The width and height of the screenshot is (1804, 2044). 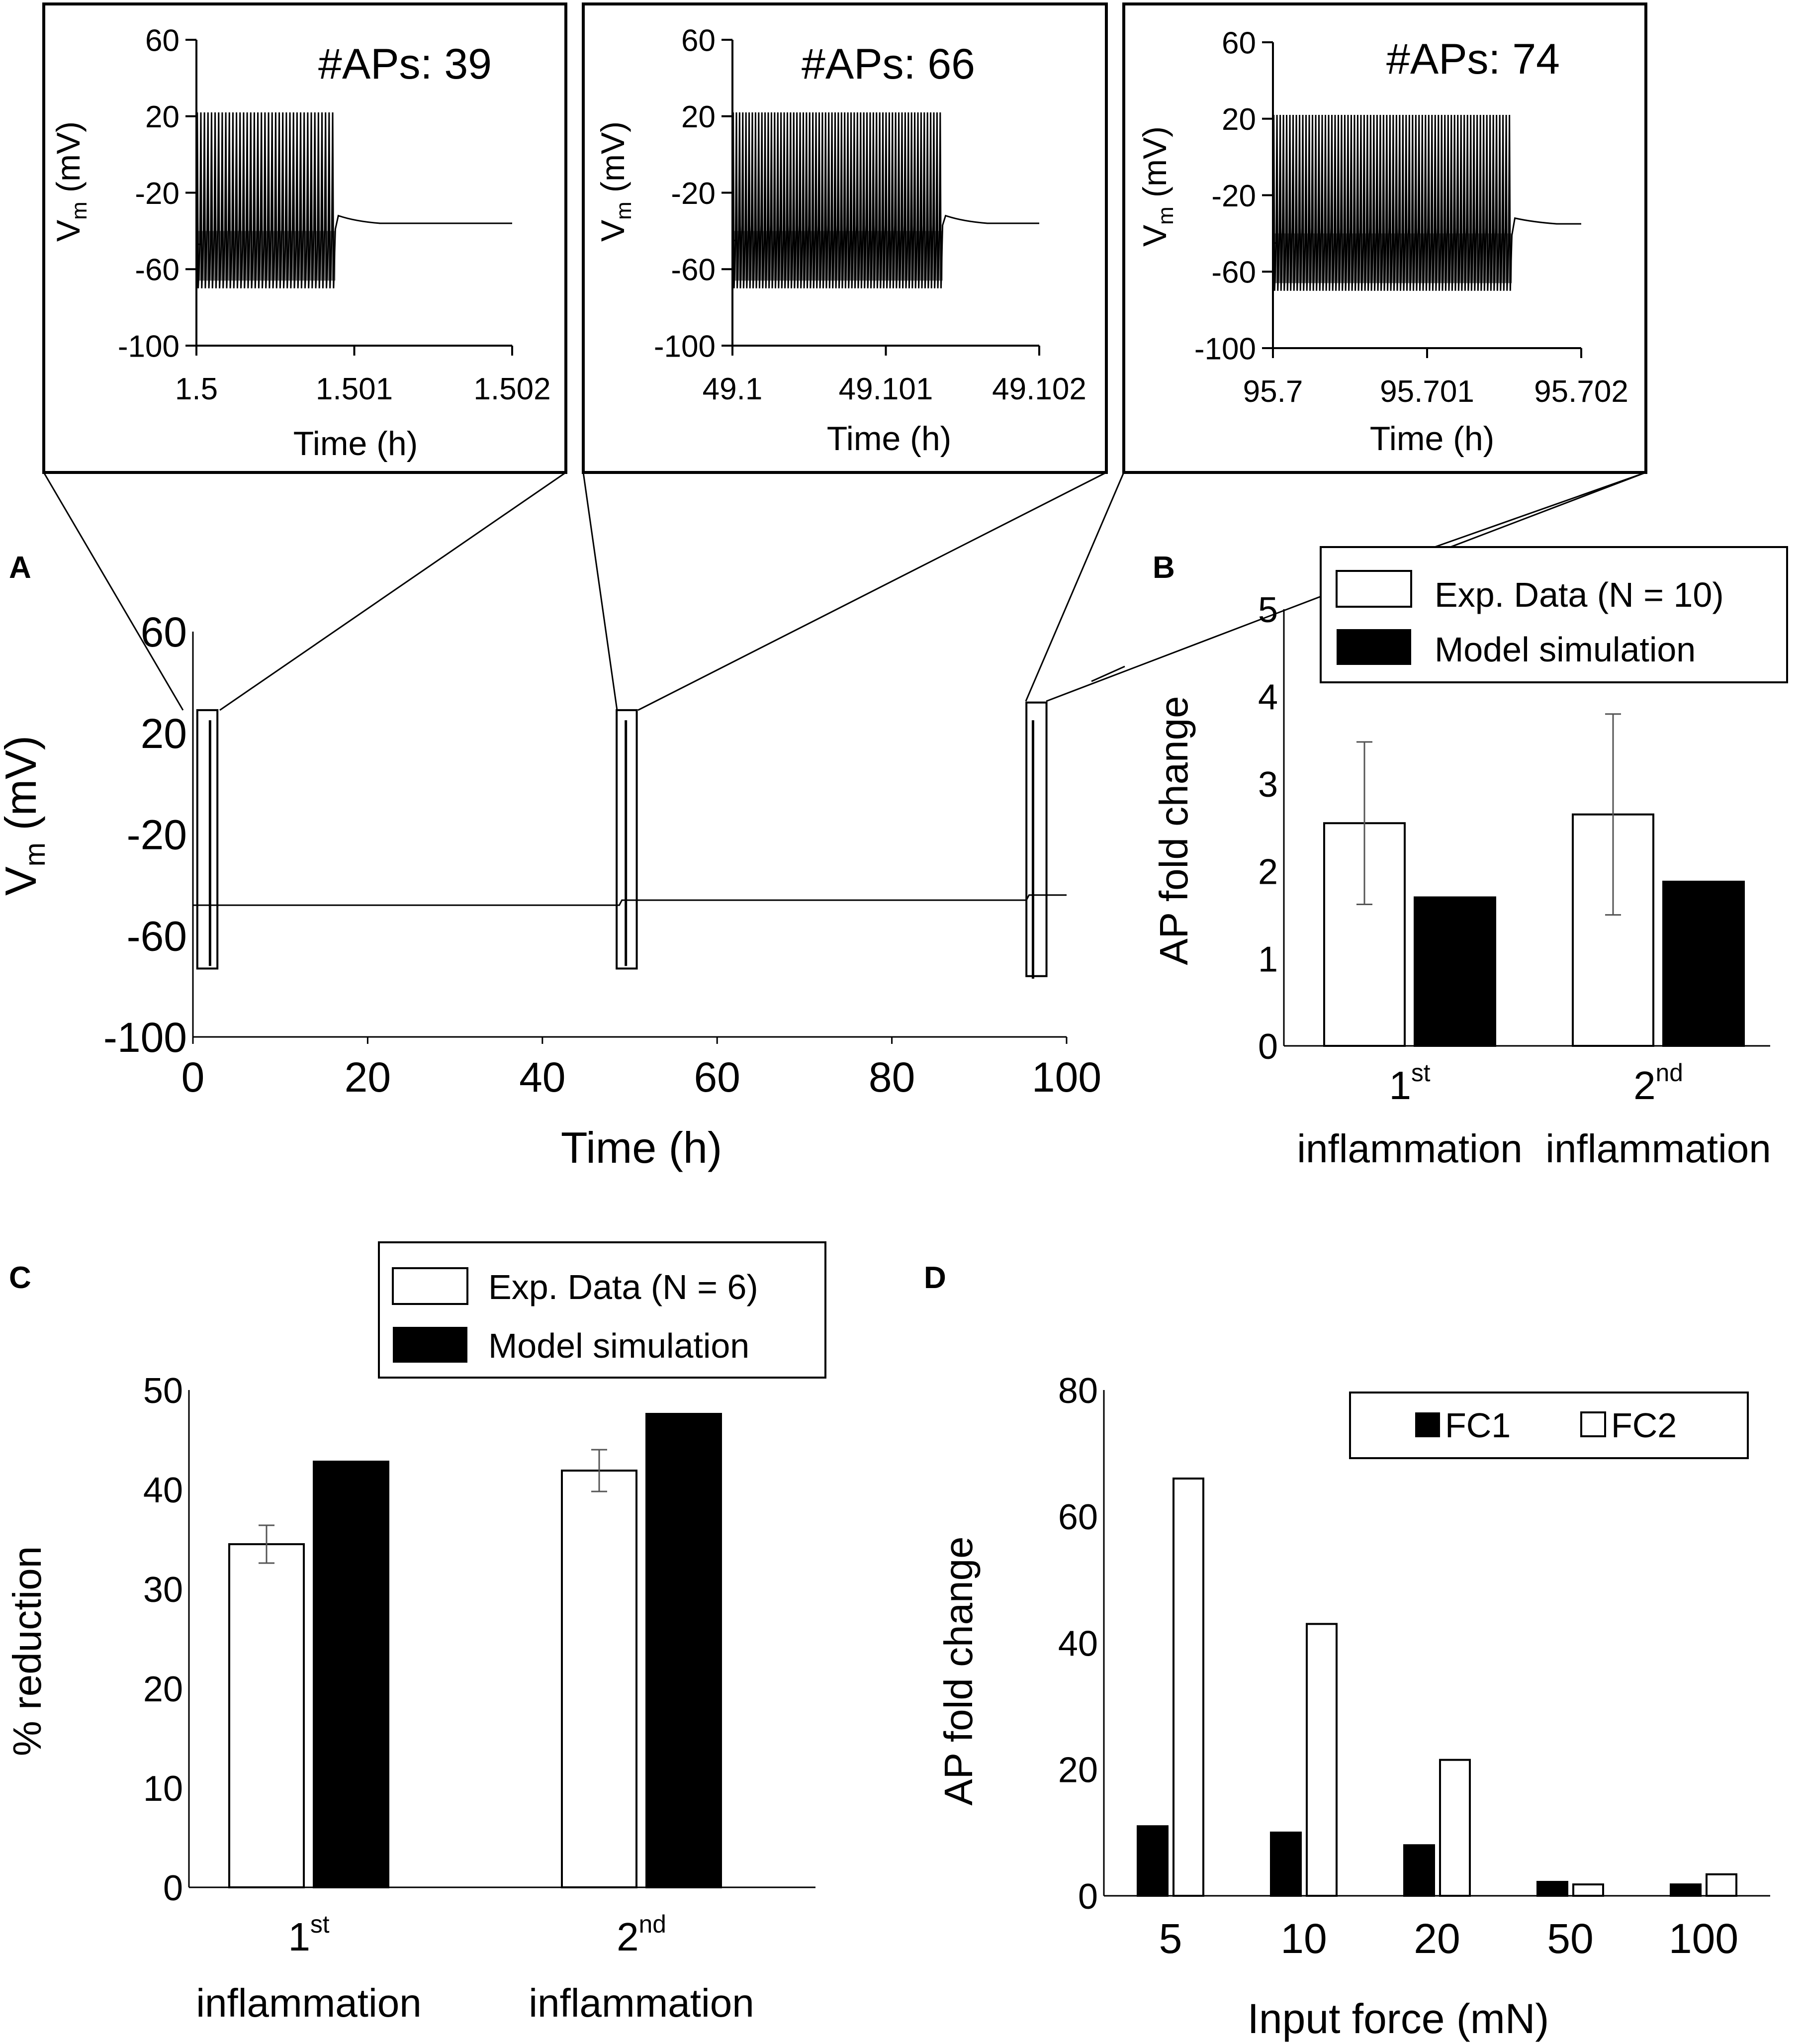 I want to click on panel-b-category-word-1: inflammation, so click(x=1658, y=1149).